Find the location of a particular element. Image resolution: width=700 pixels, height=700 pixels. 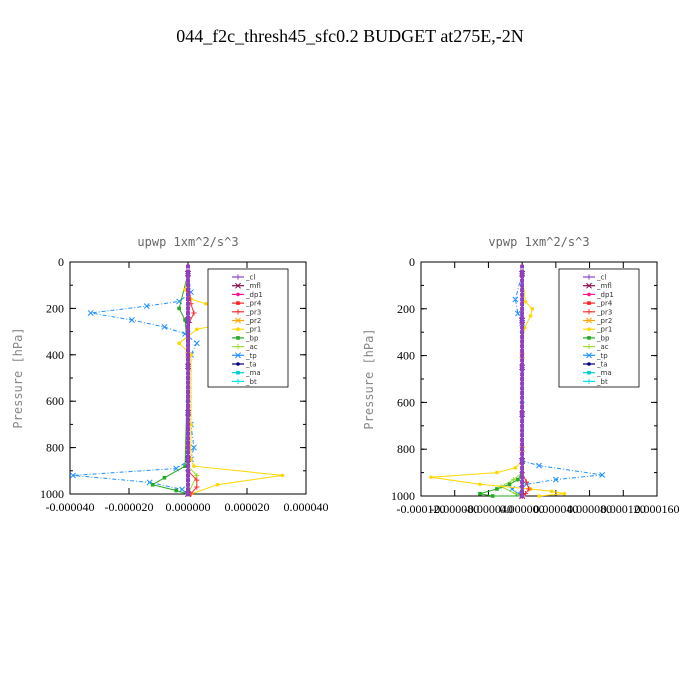

legend-label: _dp1 is located at coordinates (605, 295).